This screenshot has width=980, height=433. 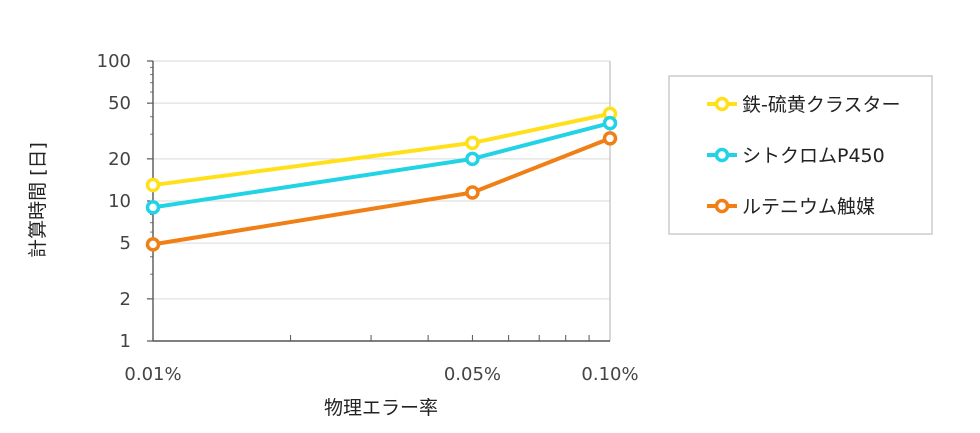 I want to click on y-tick-label: 20, so click(x=119, y=159).